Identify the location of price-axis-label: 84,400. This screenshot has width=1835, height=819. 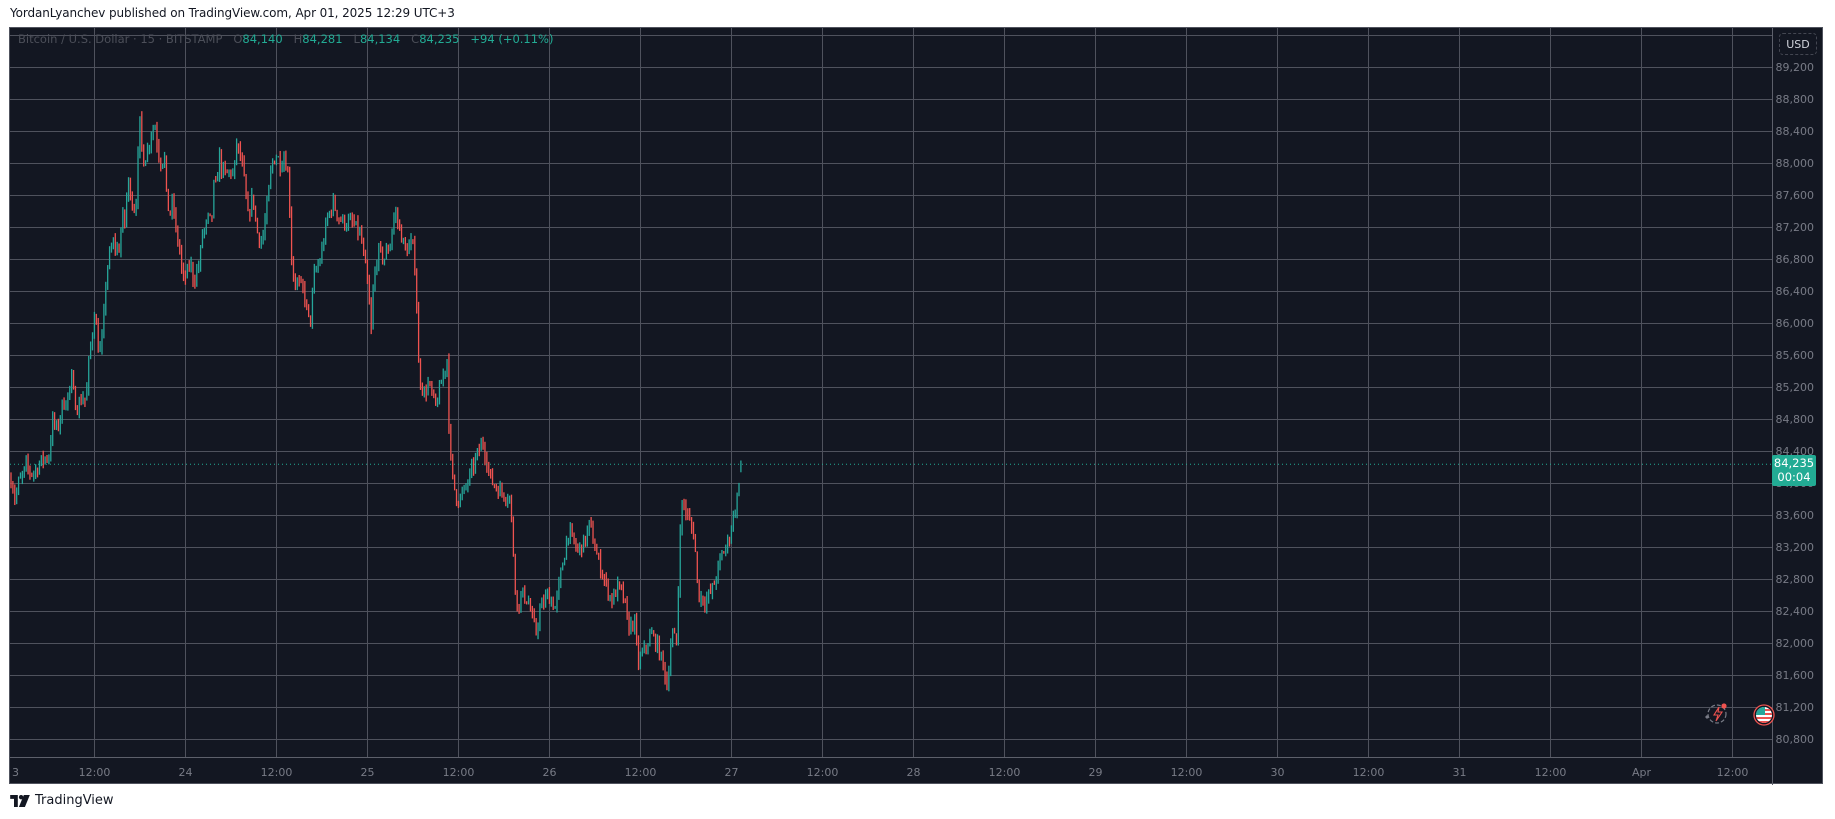
(1795, 451).